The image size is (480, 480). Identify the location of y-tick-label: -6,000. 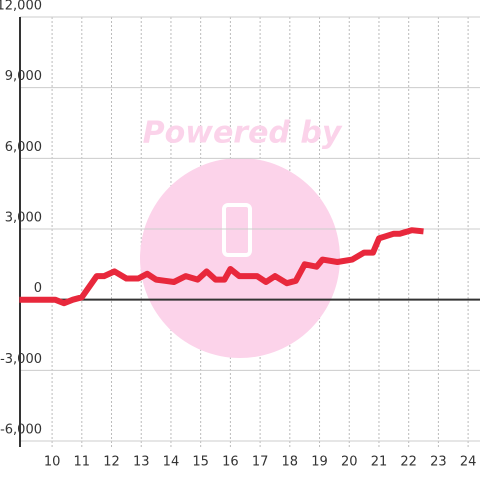
(21, 430).